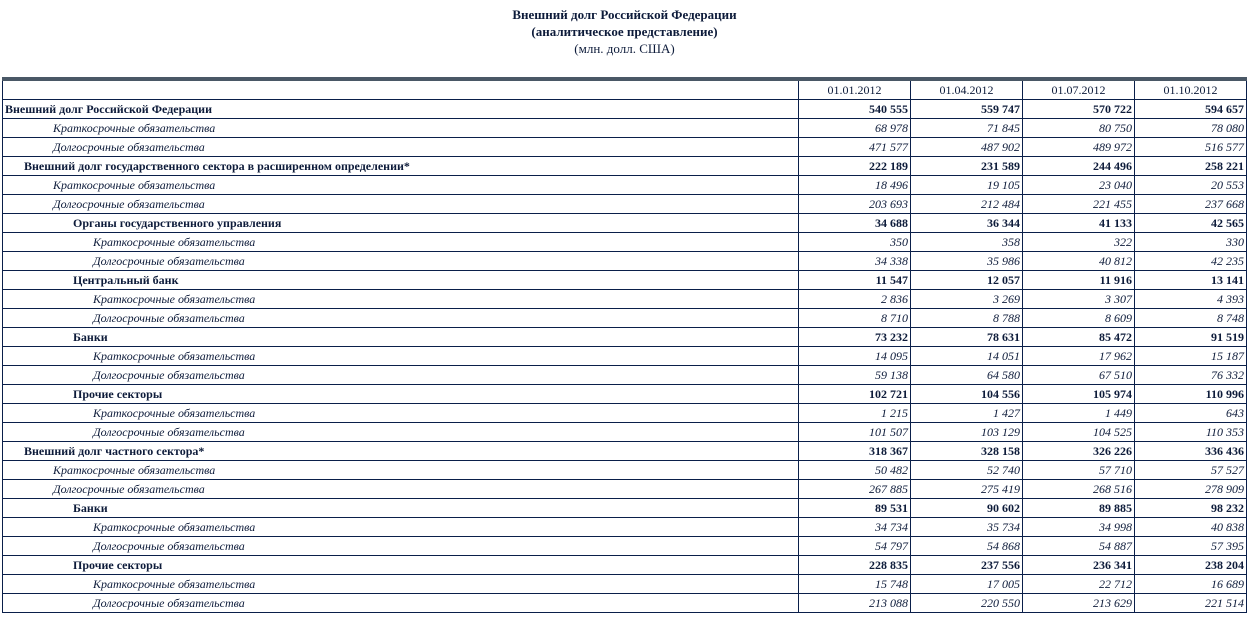 The image size is (1249, 626). Describe the element at coordinates (400, 451) in the screenshot. I see `row-label: Внешний долг частного сектора*` at that location.